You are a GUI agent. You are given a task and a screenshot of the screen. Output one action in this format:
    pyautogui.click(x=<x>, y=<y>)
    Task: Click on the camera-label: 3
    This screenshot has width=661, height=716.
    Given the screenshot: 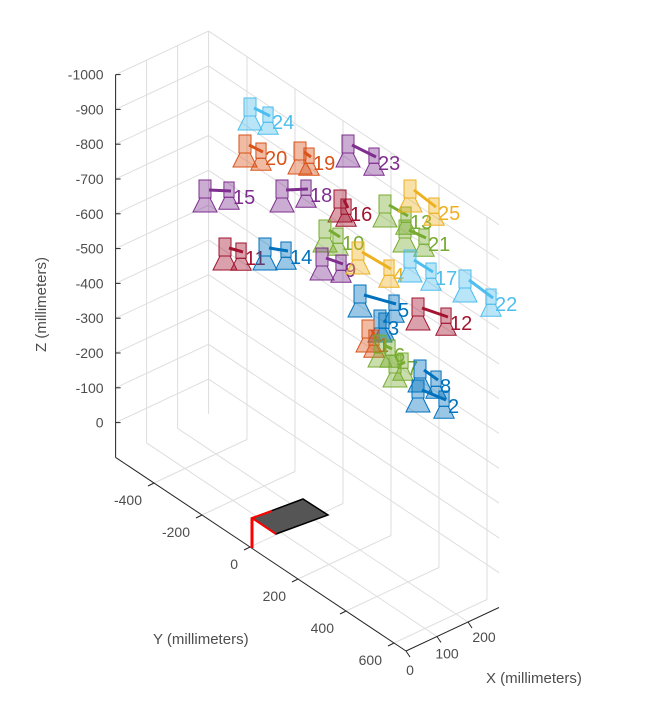 What is the action you would take?
    pyautogui.click(x=393, y=329)
    